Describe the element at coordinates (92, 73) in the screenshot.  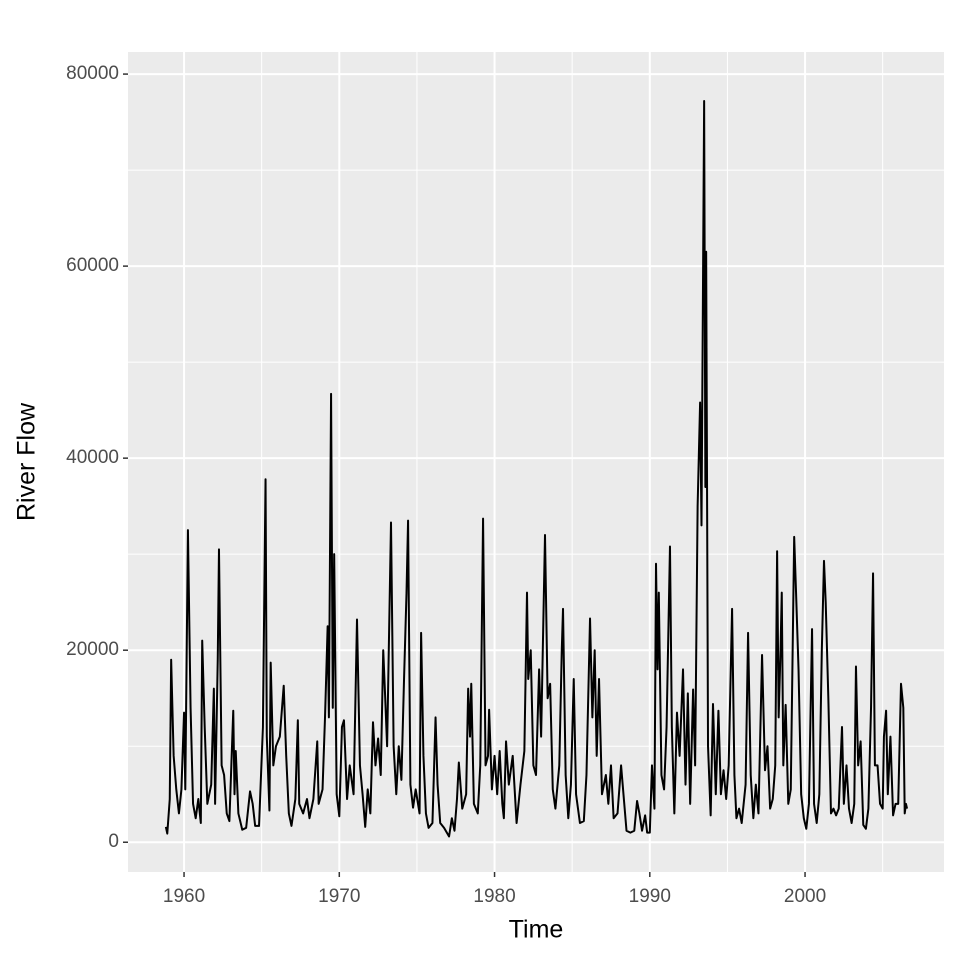
I see `y-tick-label: 80000` at that location.